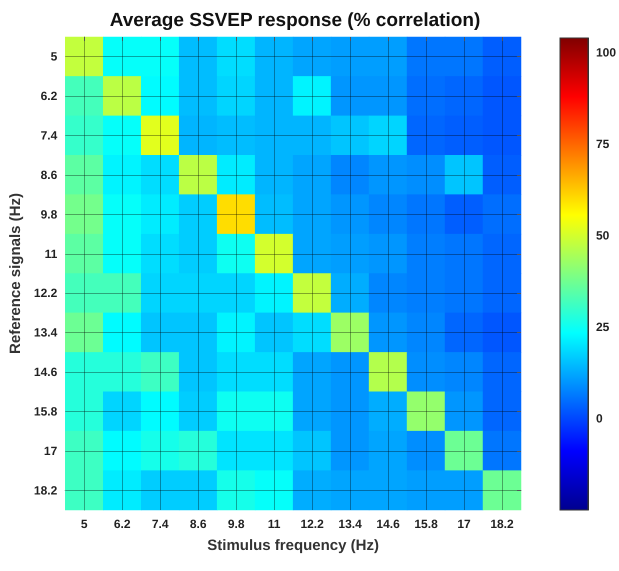 This screenshot has height=571, width=619. What do you see at coordinates (54, 57) in the screenshot?
I see `y-tick-label: 5` at bounding box center [54, 57].